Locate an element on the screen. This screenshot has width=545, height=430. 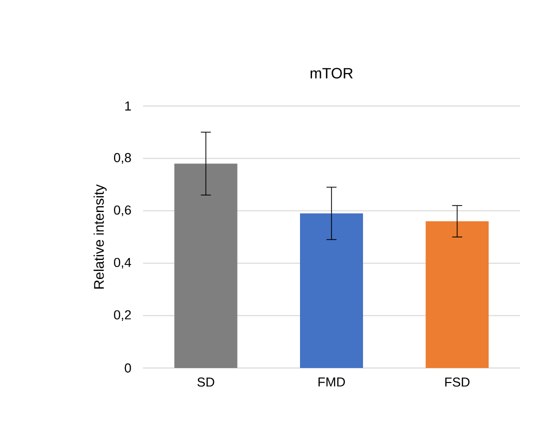
y-tick-label: 0 is located at coordinates (127, 368).